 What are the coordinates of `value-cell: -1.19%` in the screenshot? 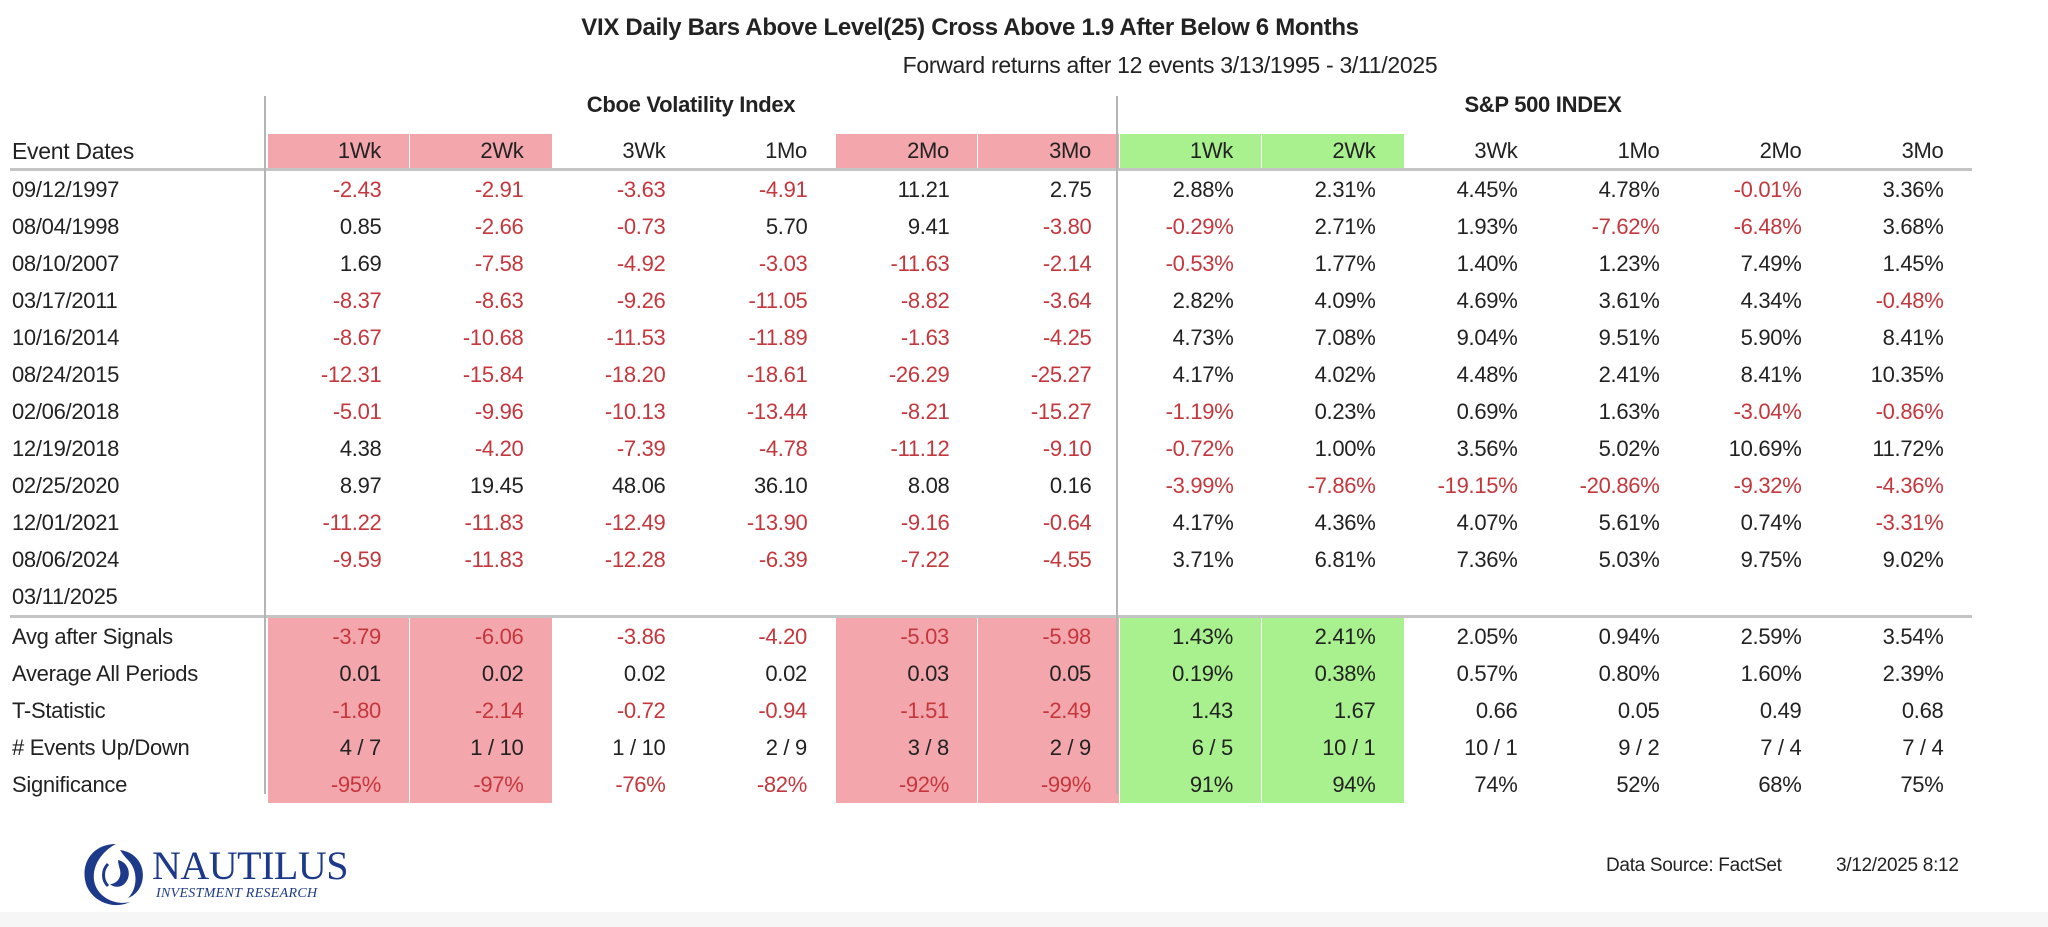 It's located at (1199, 411).